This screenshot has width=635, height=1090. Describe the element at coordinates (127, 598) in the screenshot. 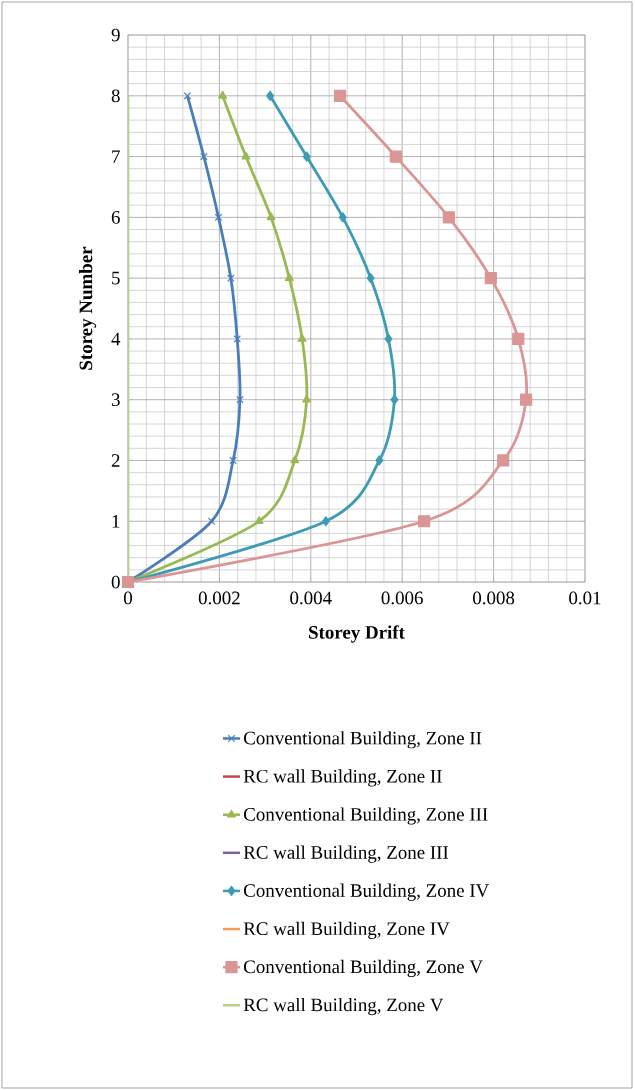

I see `x-tick-label: 0` at that location.